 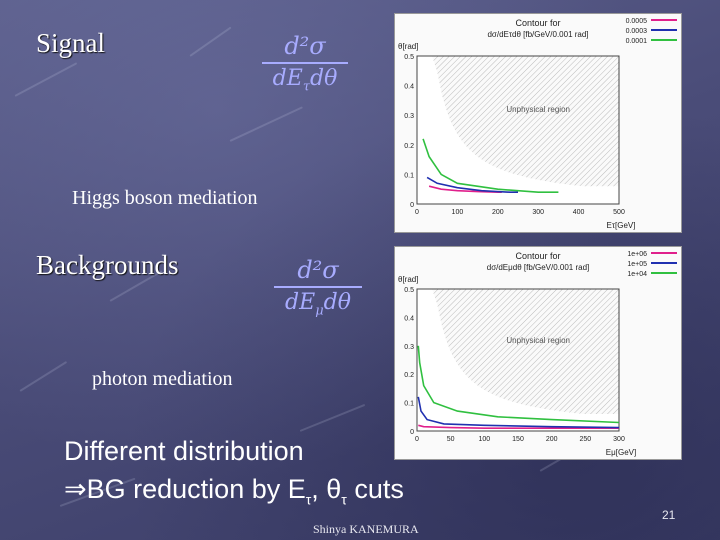 I want to click on author-footer: Shinya KANEMURA, so click(x=366, y=529).